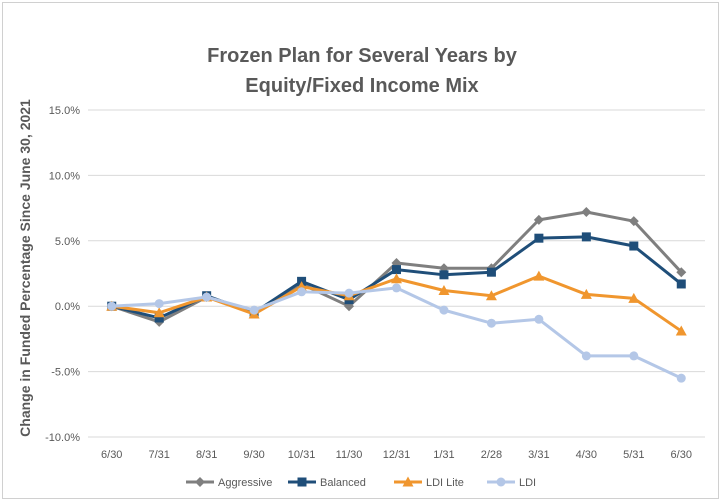  I want to click on y-tick-label: 0.0%, so click(67, 307).